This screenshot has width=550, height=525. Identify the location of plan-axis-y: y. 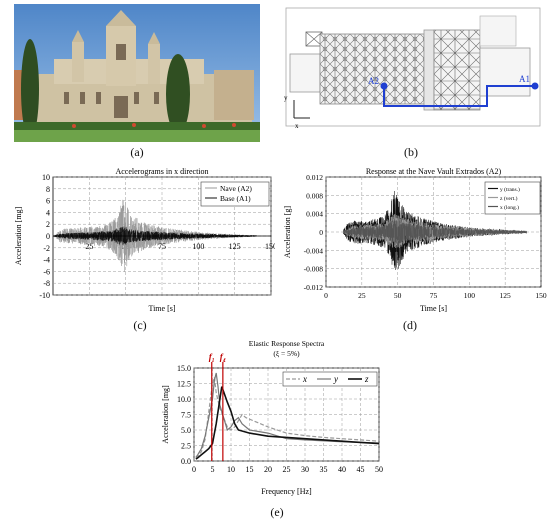
(286, 98).